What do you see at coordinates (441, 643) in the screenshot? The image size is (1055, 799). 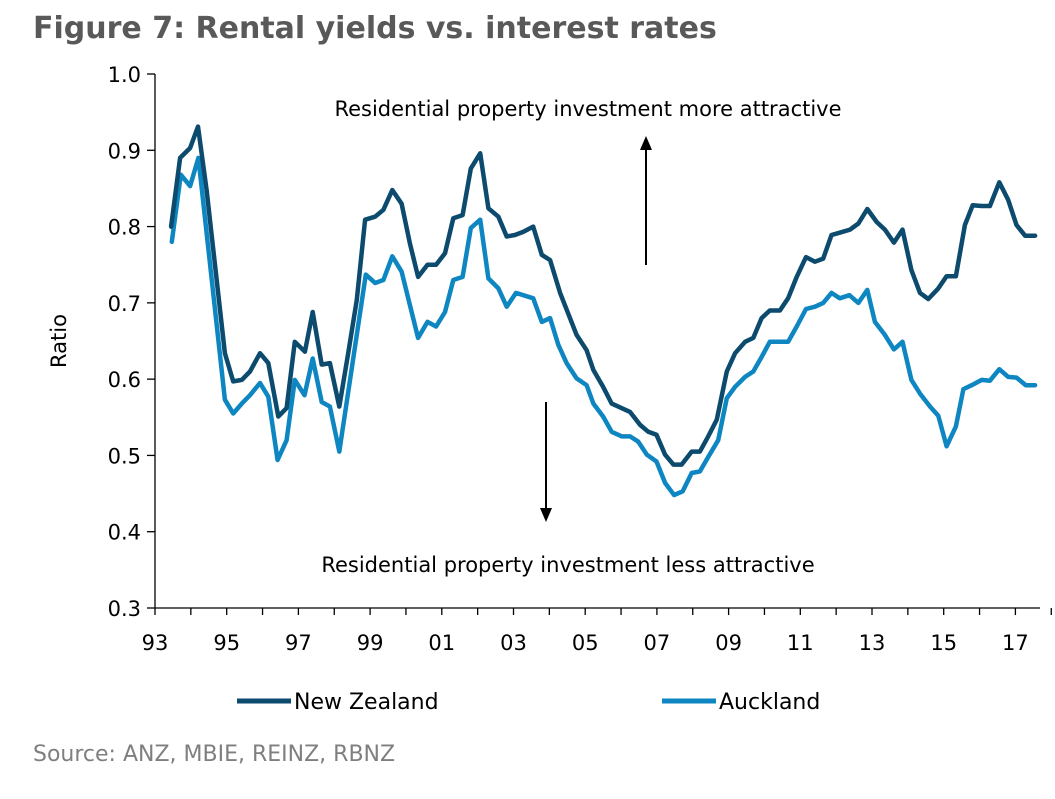 I see `x-tick-label: 01` at bounding box center [441, 643].